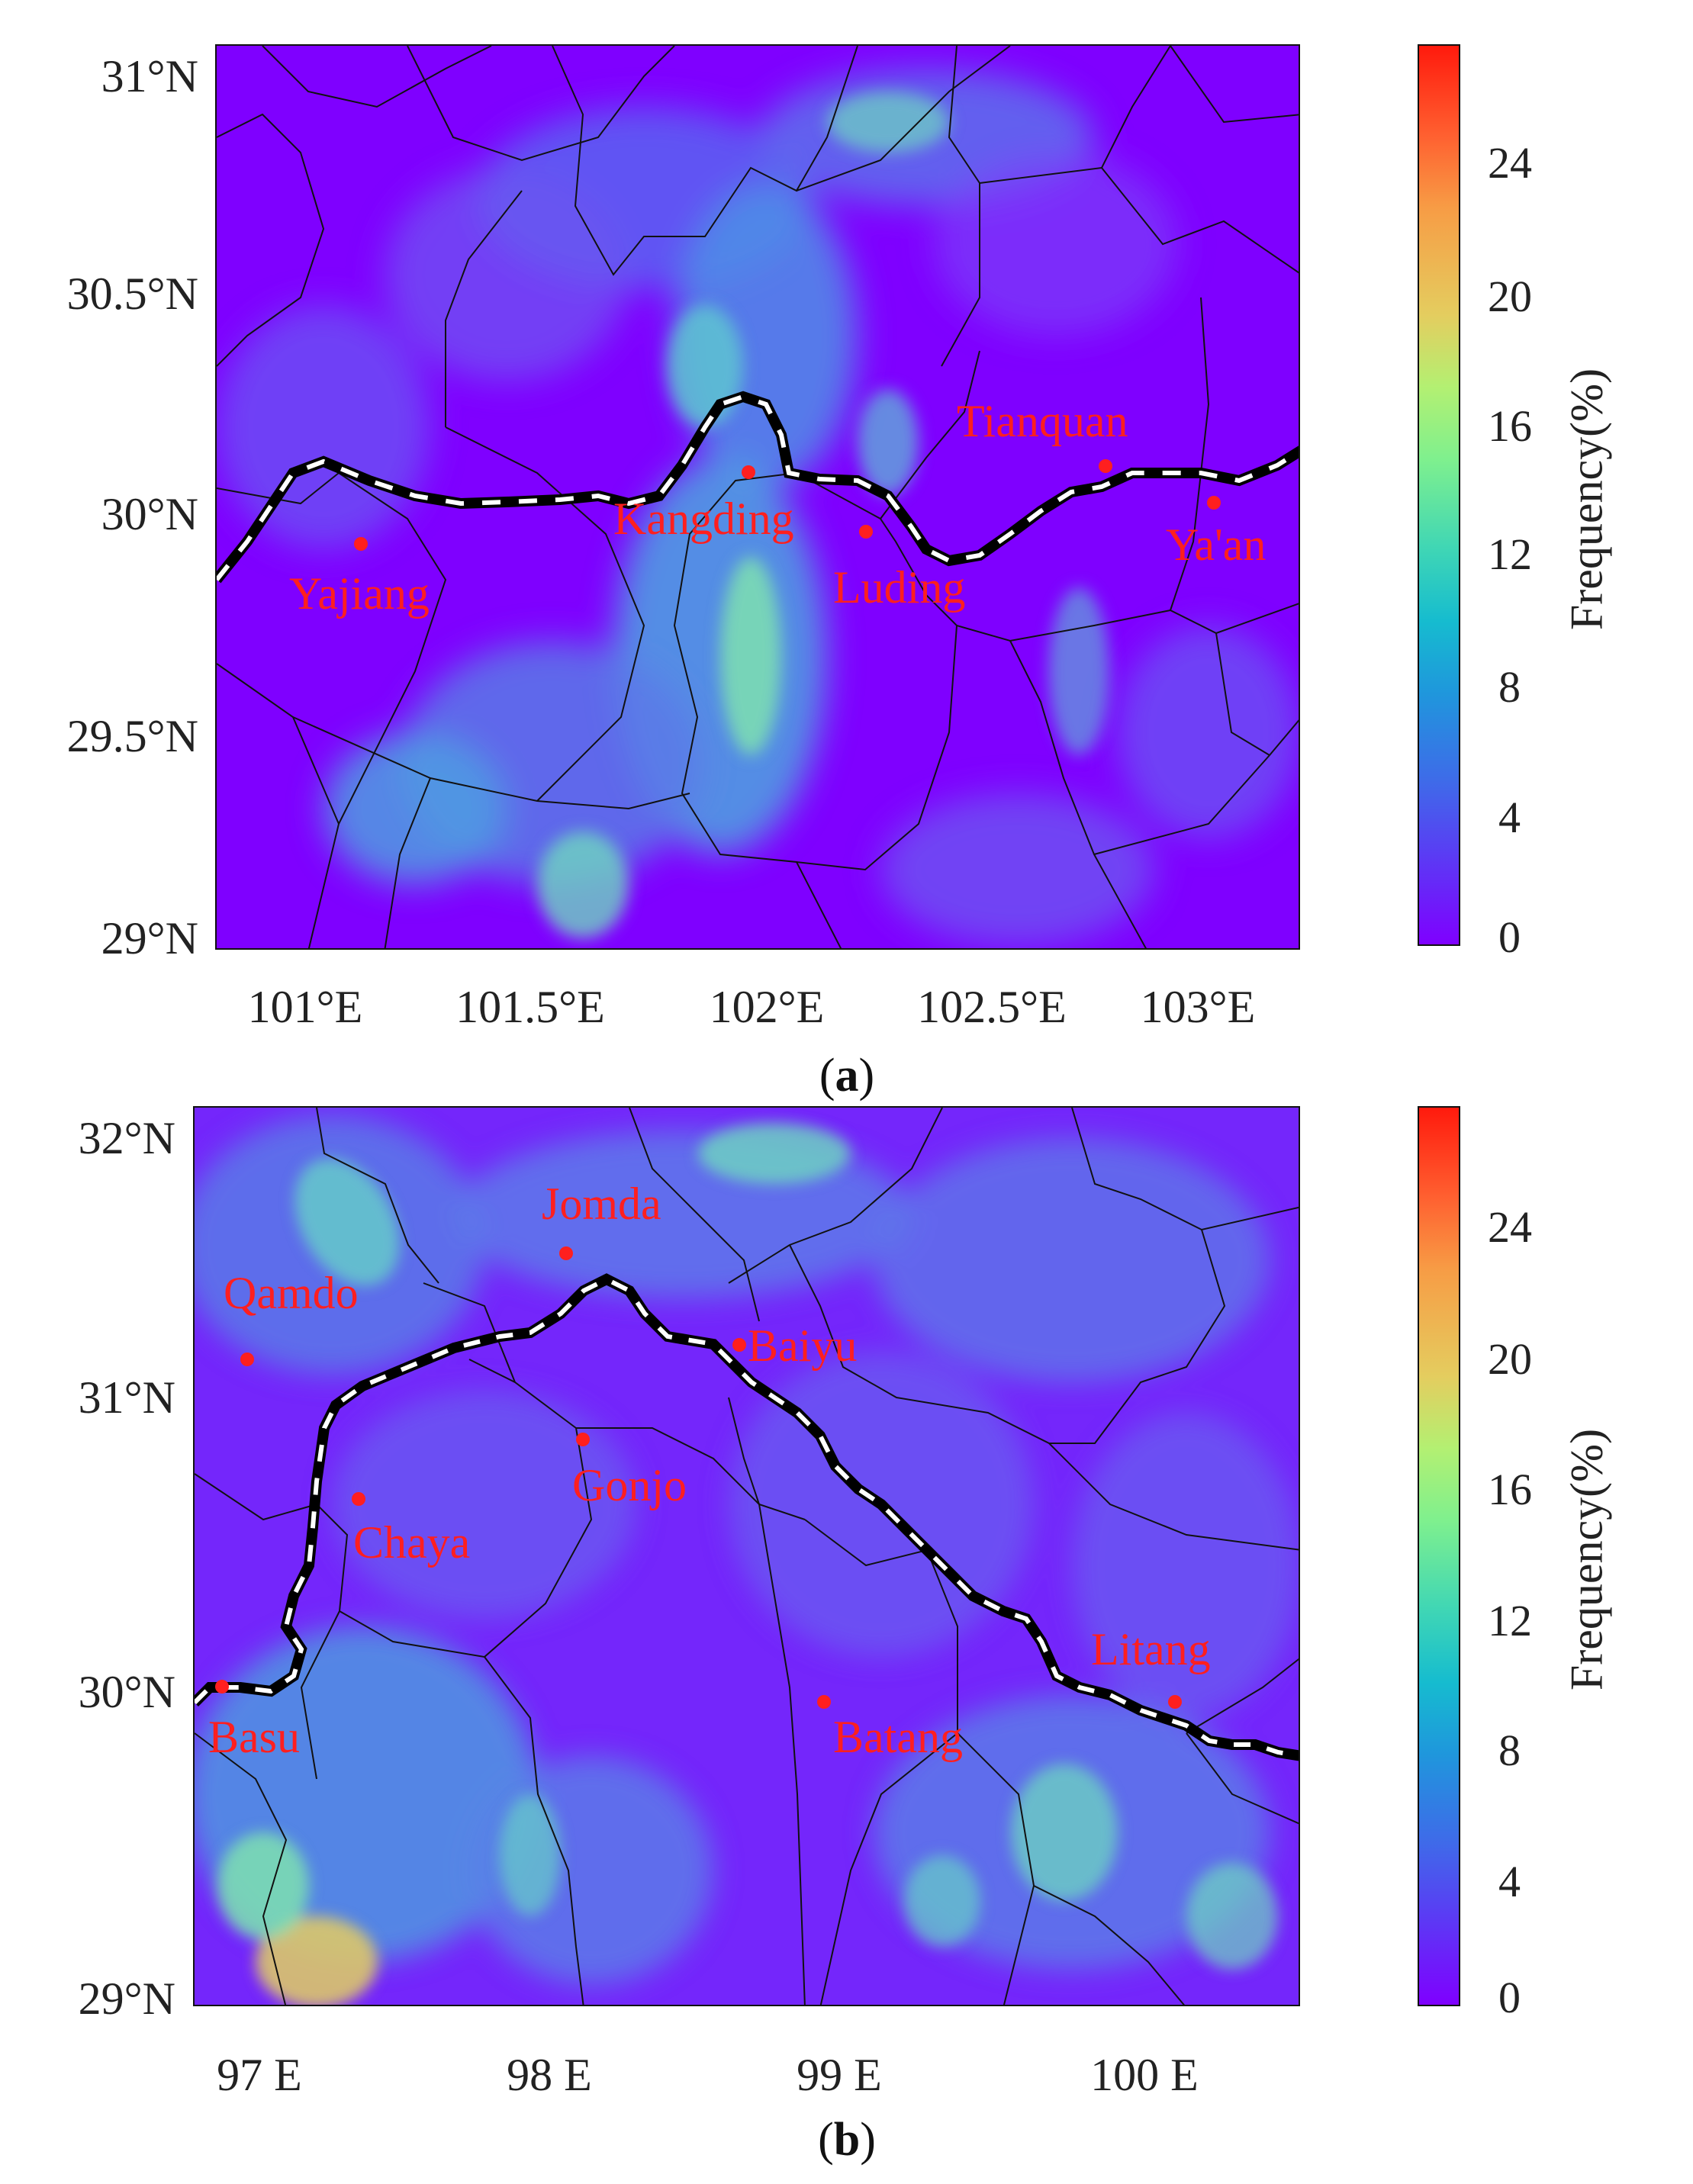 The height and width of the screenshot is (2184, 1693). Describe the element at coordinates (222, 1686) in the screenshot. I see `city-dot-basu` at that location.